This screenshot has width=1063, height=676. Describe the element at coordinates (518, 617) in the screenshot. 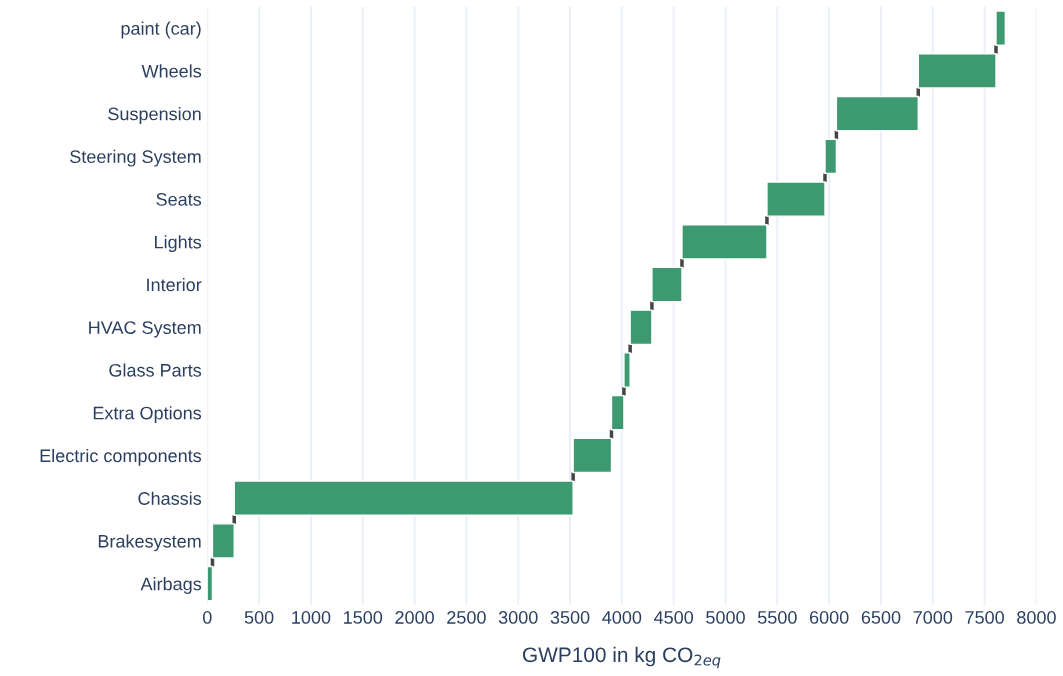

I see `x-tick-label: 3000` at that location.